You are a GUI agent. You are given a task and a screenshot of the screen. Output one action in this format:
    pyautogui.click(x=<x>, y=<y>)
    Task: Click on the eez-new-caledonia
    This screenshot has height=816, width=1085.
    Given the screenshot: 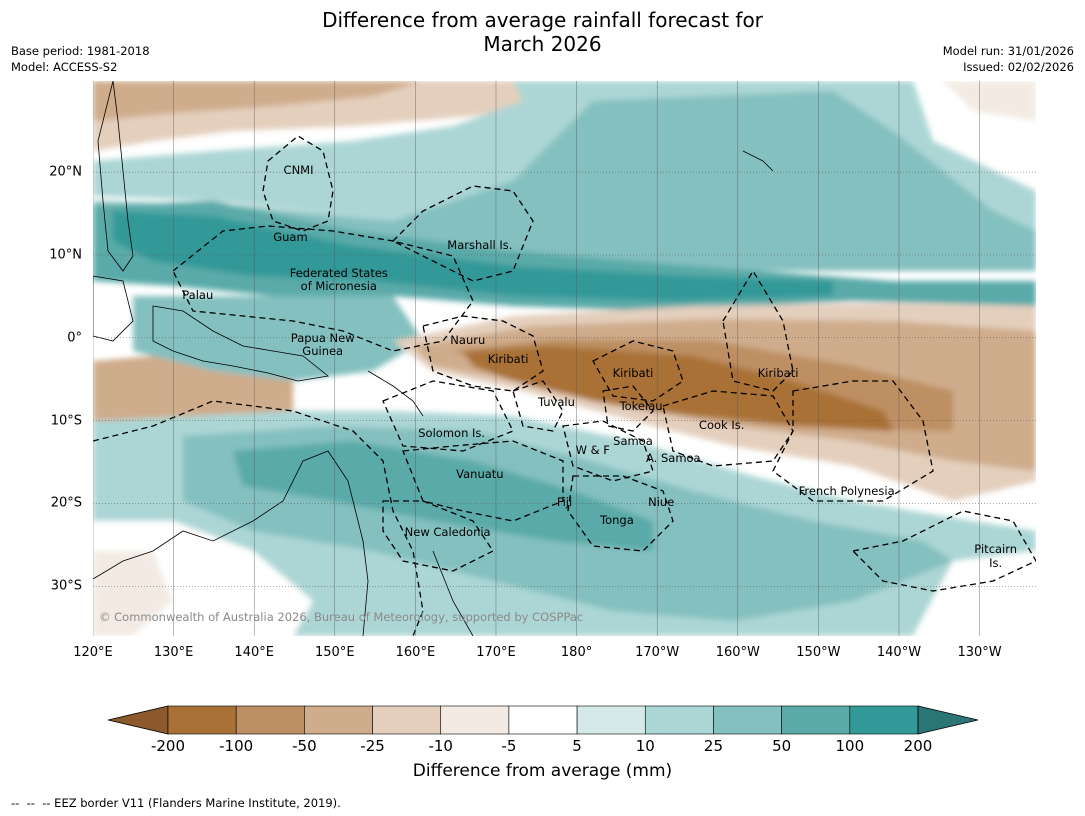 What is the action you would take?
    pyautogui.click(x=438, y=536)
    